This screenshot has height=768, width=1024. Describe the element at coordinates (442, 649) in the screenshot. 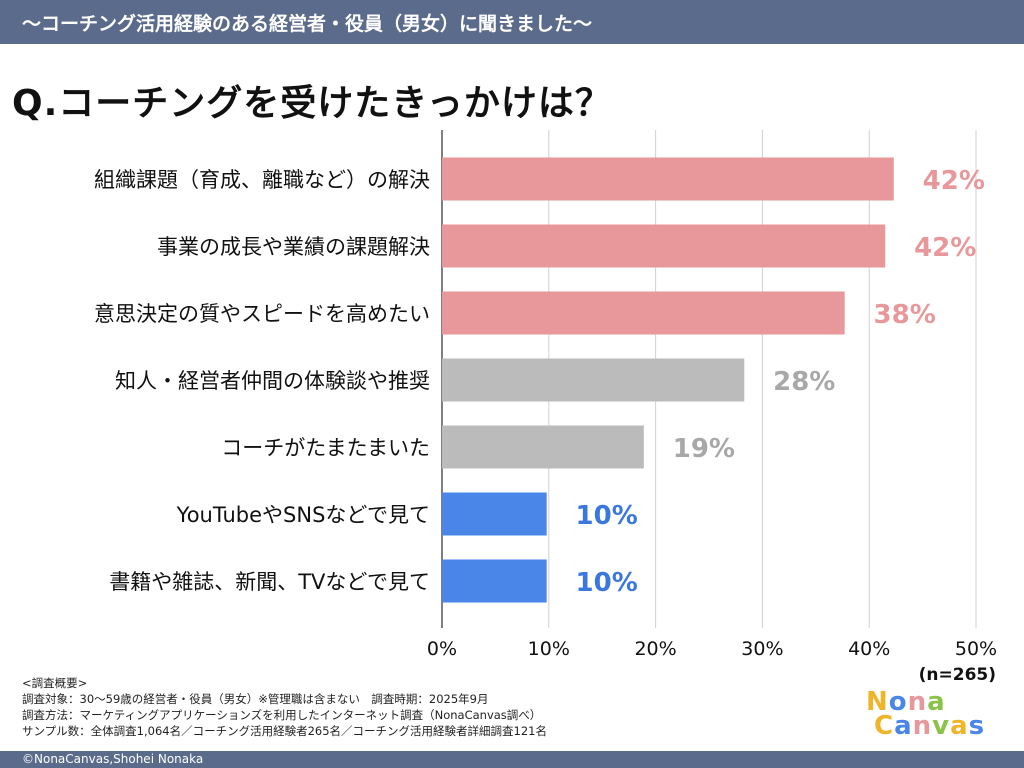

I see `x-tick-label: 0%` at that location.